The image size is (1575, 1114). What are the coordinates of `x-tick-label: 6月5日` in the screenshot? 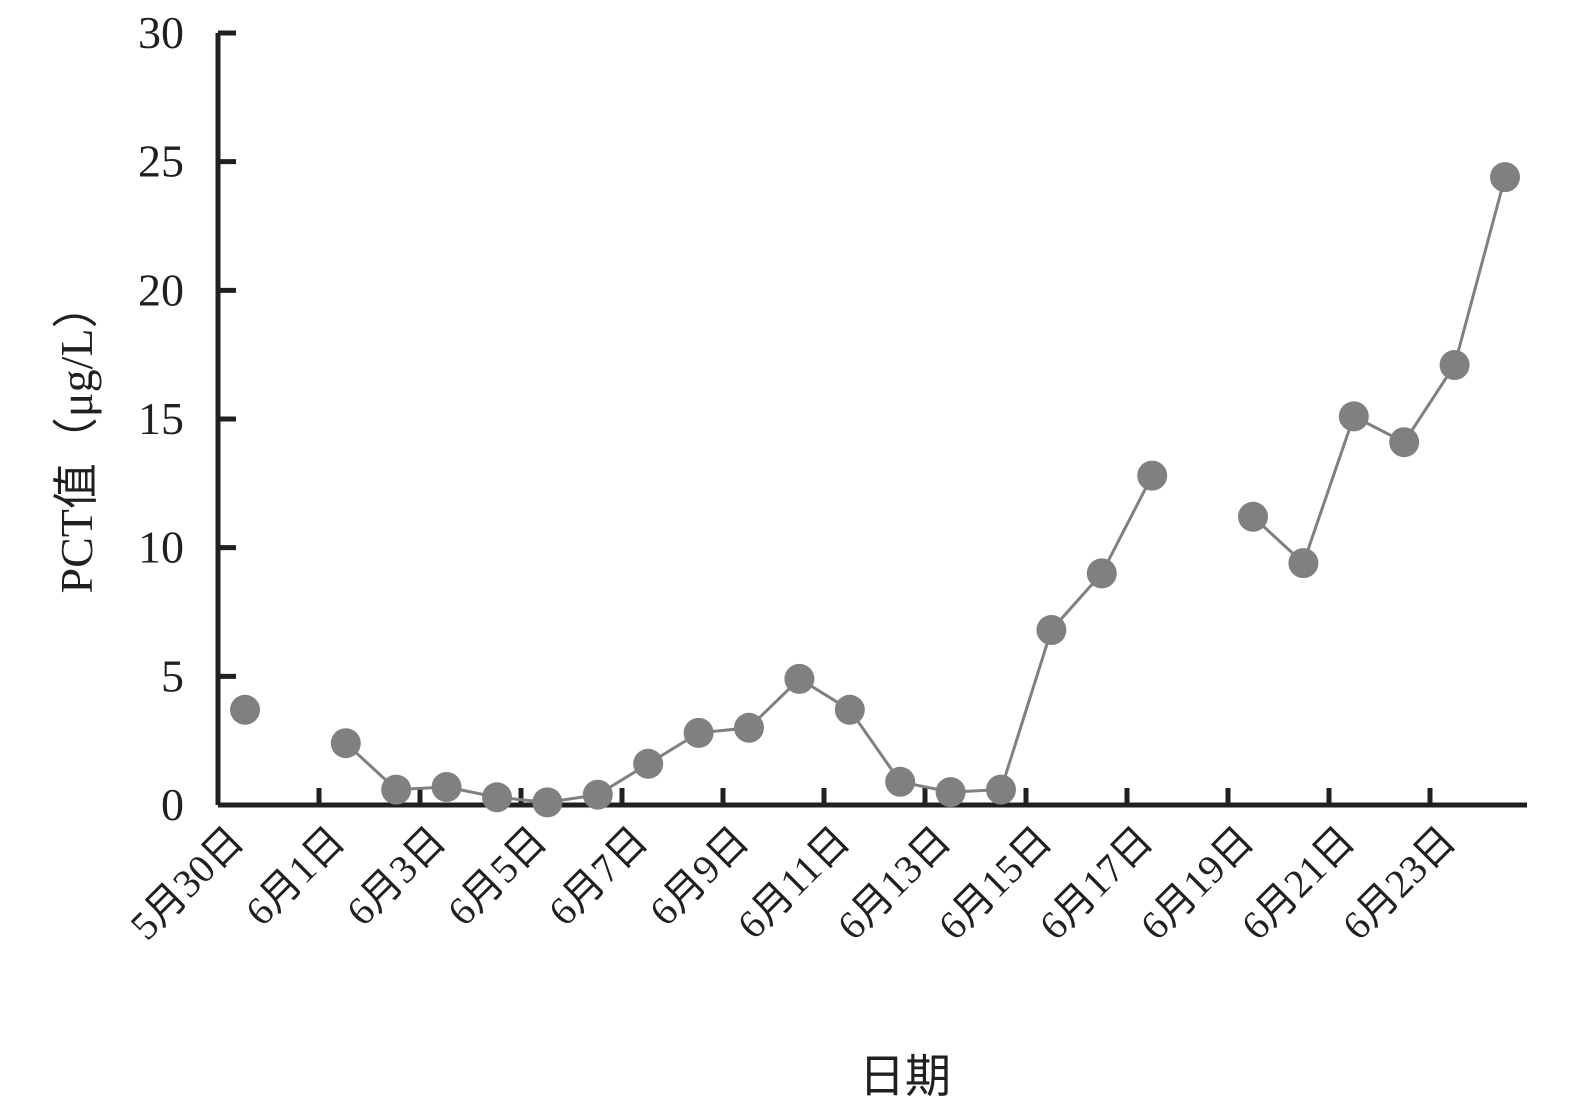 It's located at (497, 876).